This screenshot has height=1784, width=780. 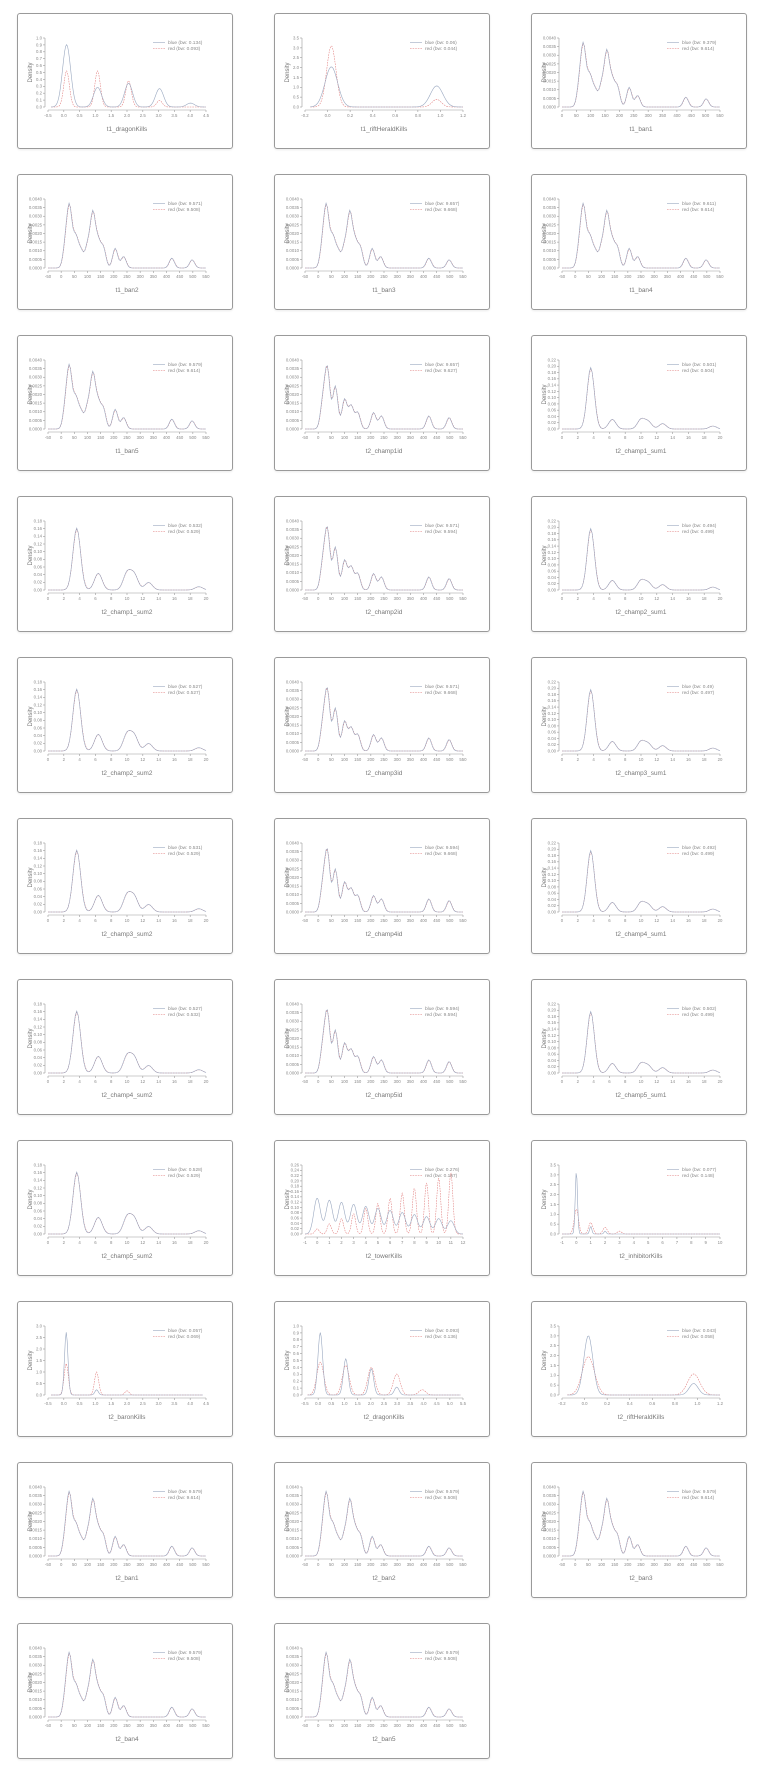 I want to click on x-axis-label: t2_riftHeraldKills, so click(x=641, y=1417).